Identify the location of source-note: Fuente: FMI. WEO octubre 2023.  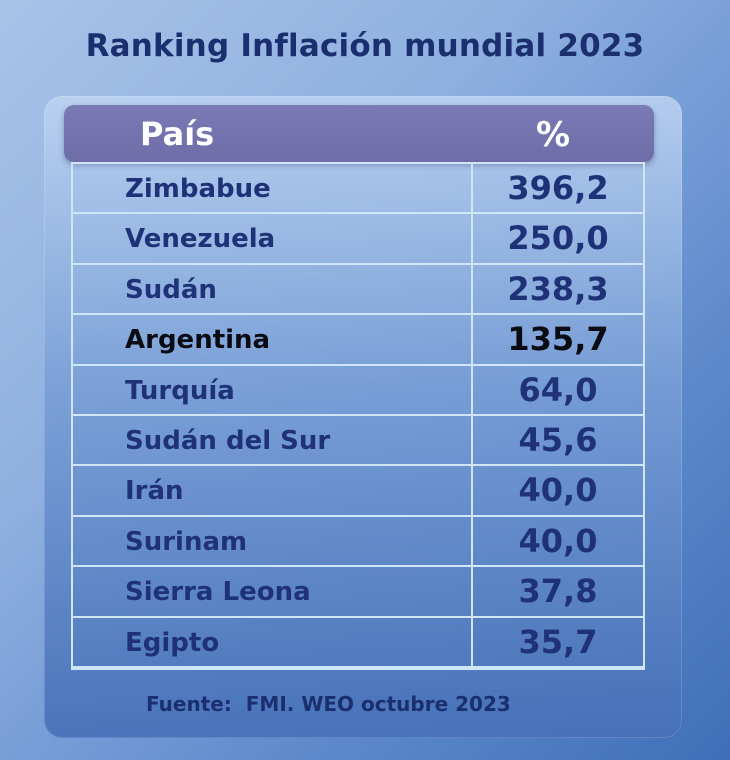
(328, 704).